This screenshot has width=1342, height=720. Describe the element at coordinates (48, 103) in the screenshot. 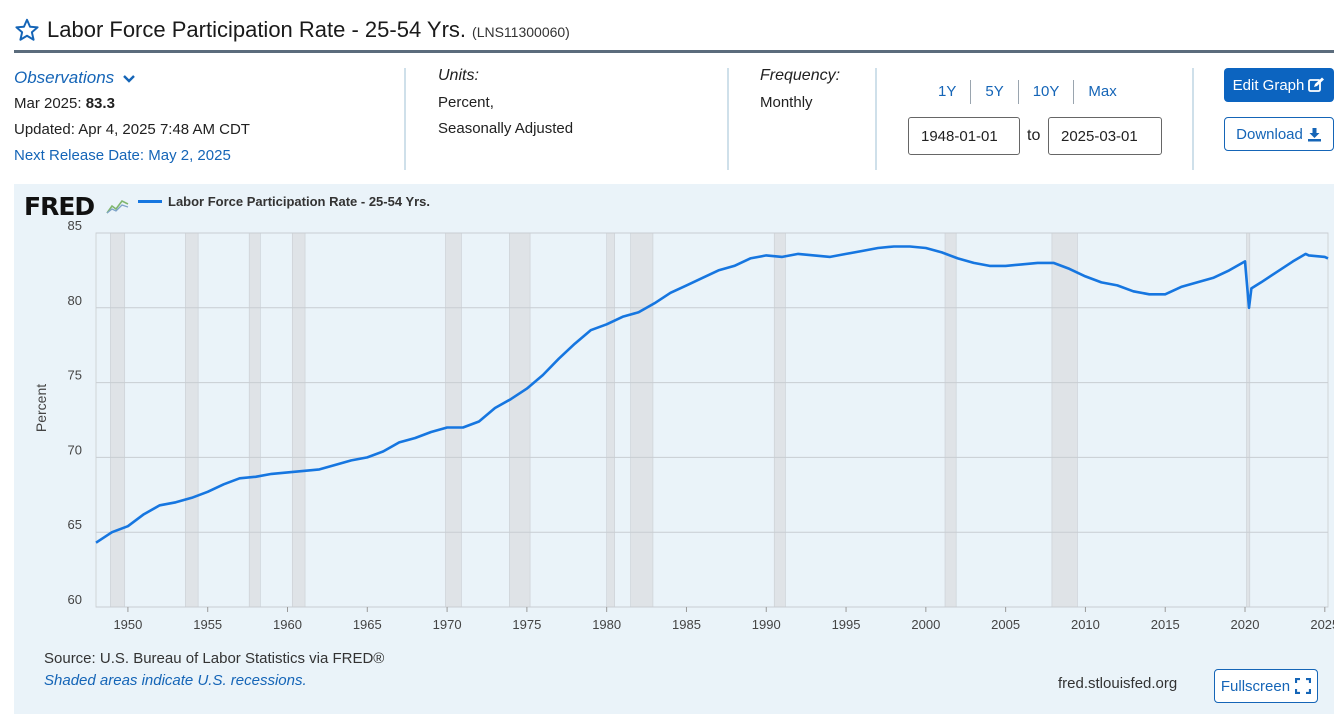

I see `latest-date: Mar 2025:` at that location.